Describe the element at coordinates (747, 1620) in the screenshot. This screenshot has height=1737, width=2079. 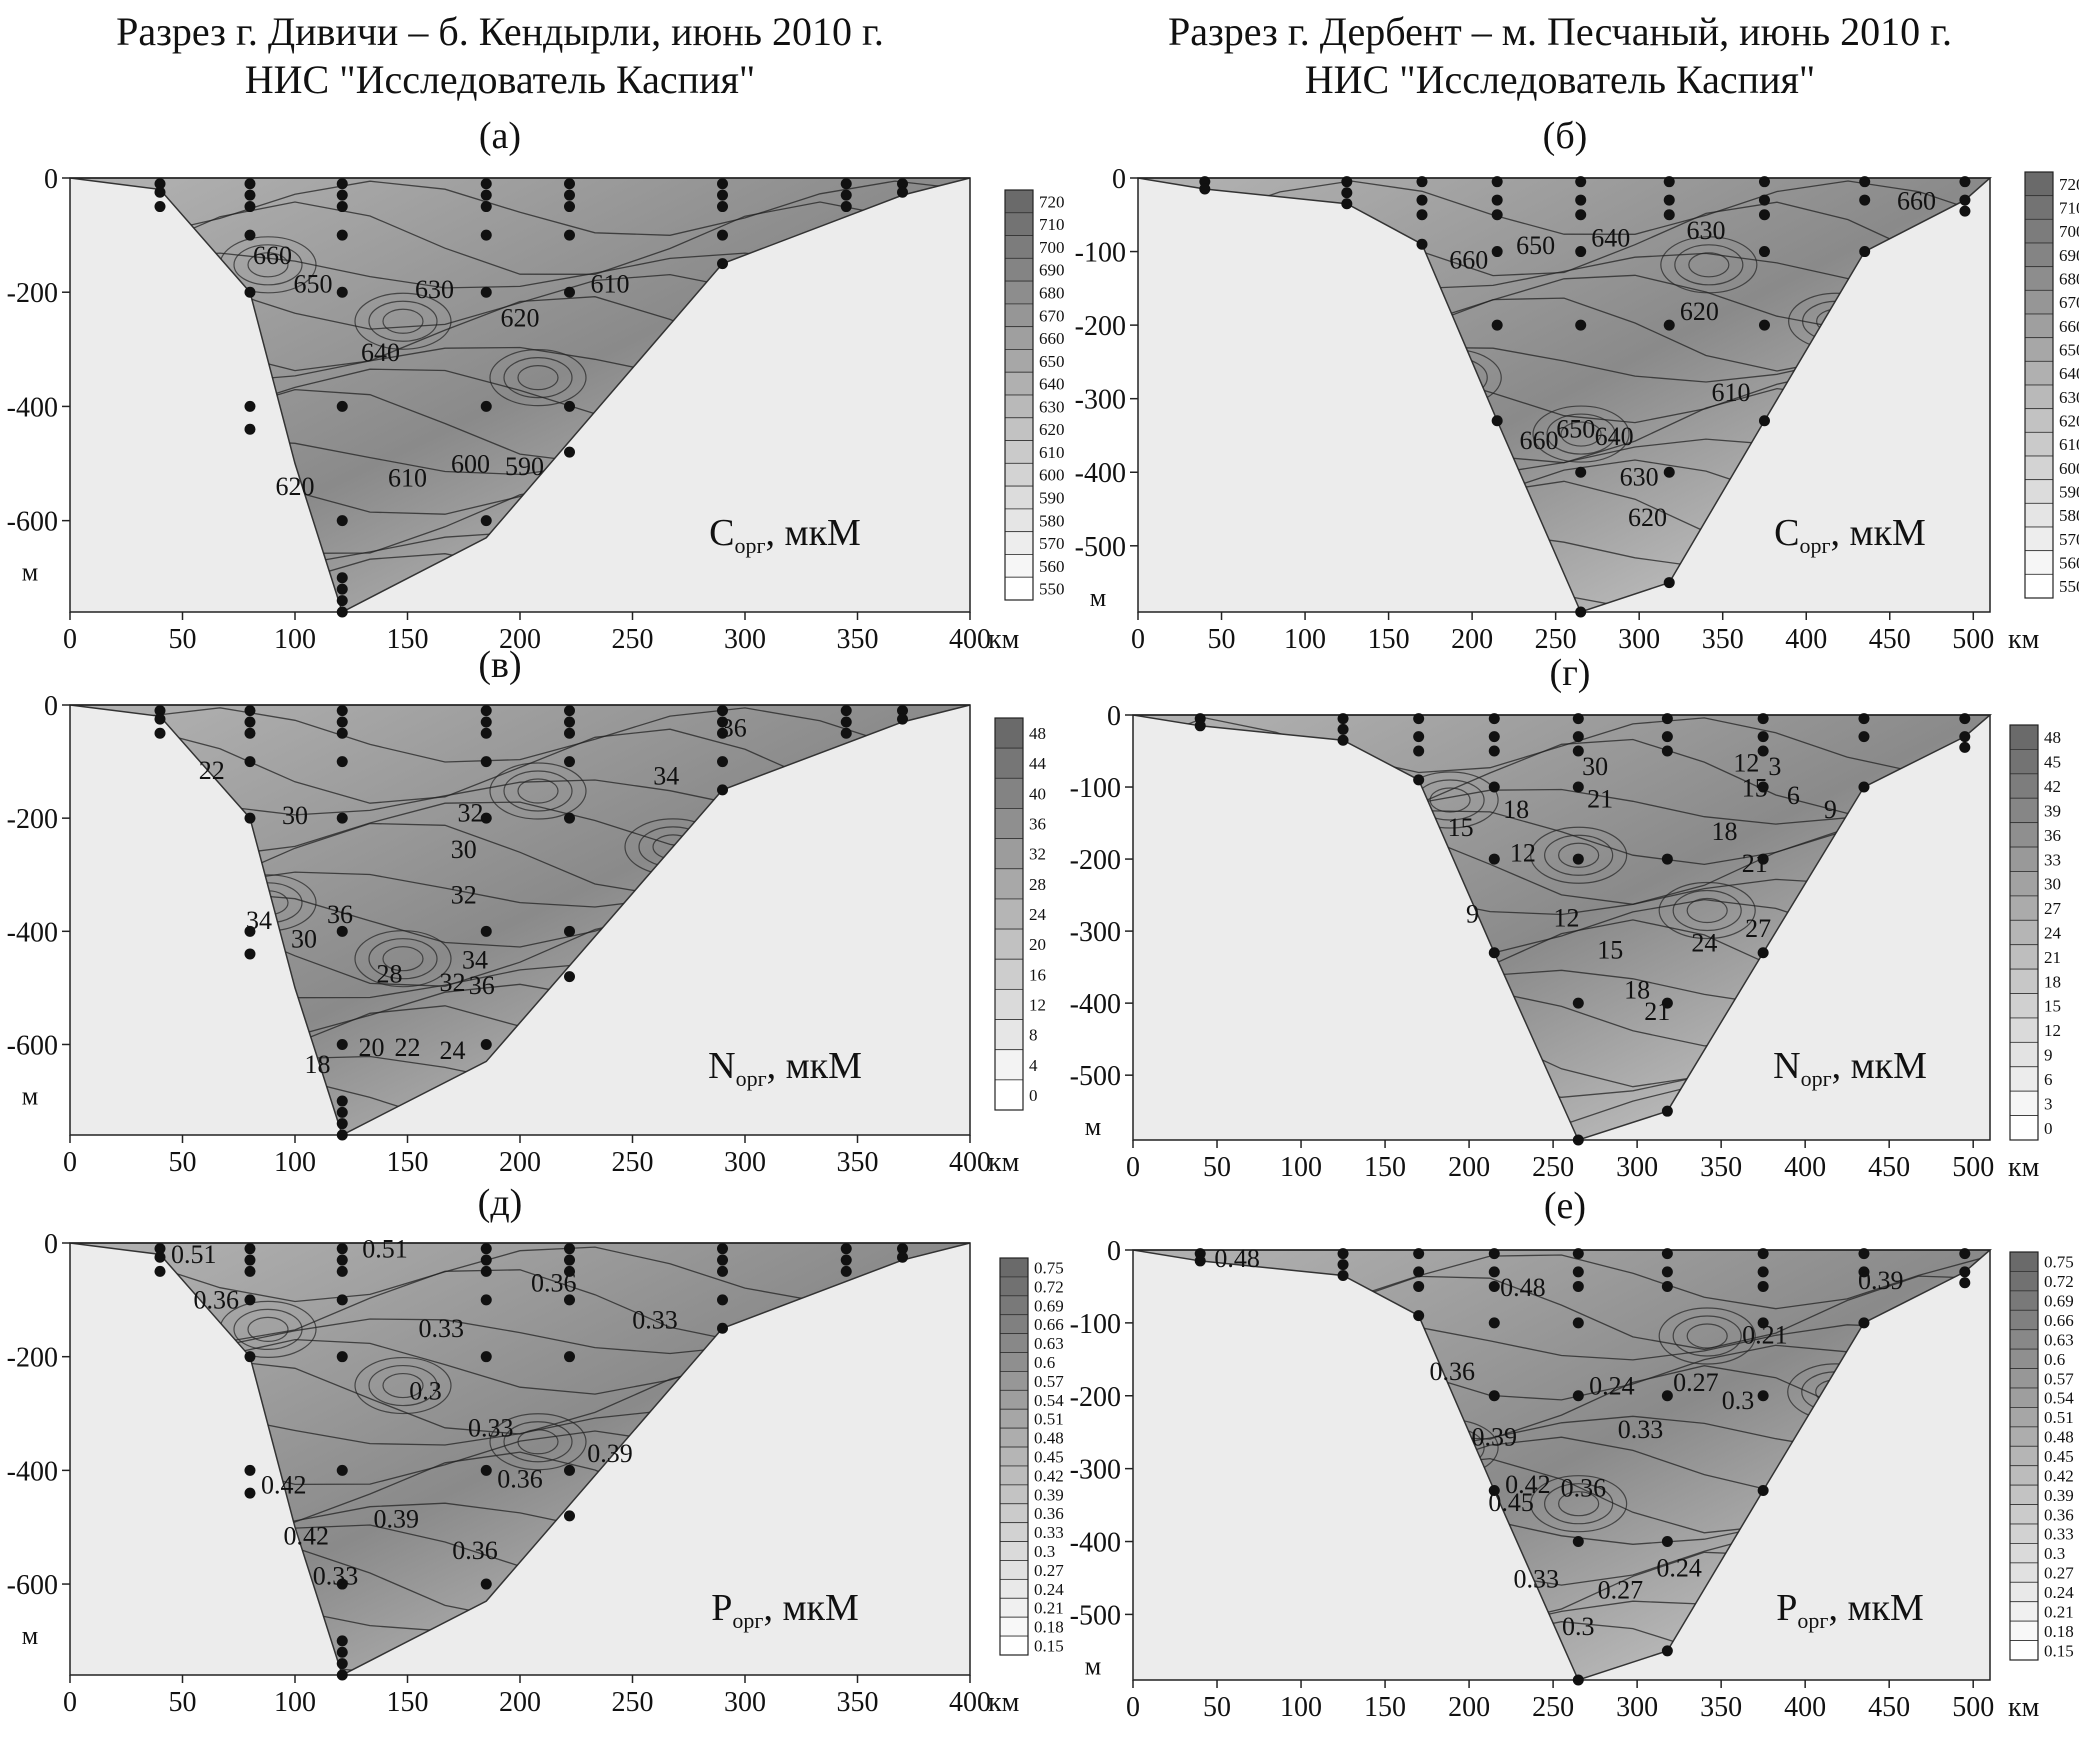
I see `variable-subscript: орг` at that location.